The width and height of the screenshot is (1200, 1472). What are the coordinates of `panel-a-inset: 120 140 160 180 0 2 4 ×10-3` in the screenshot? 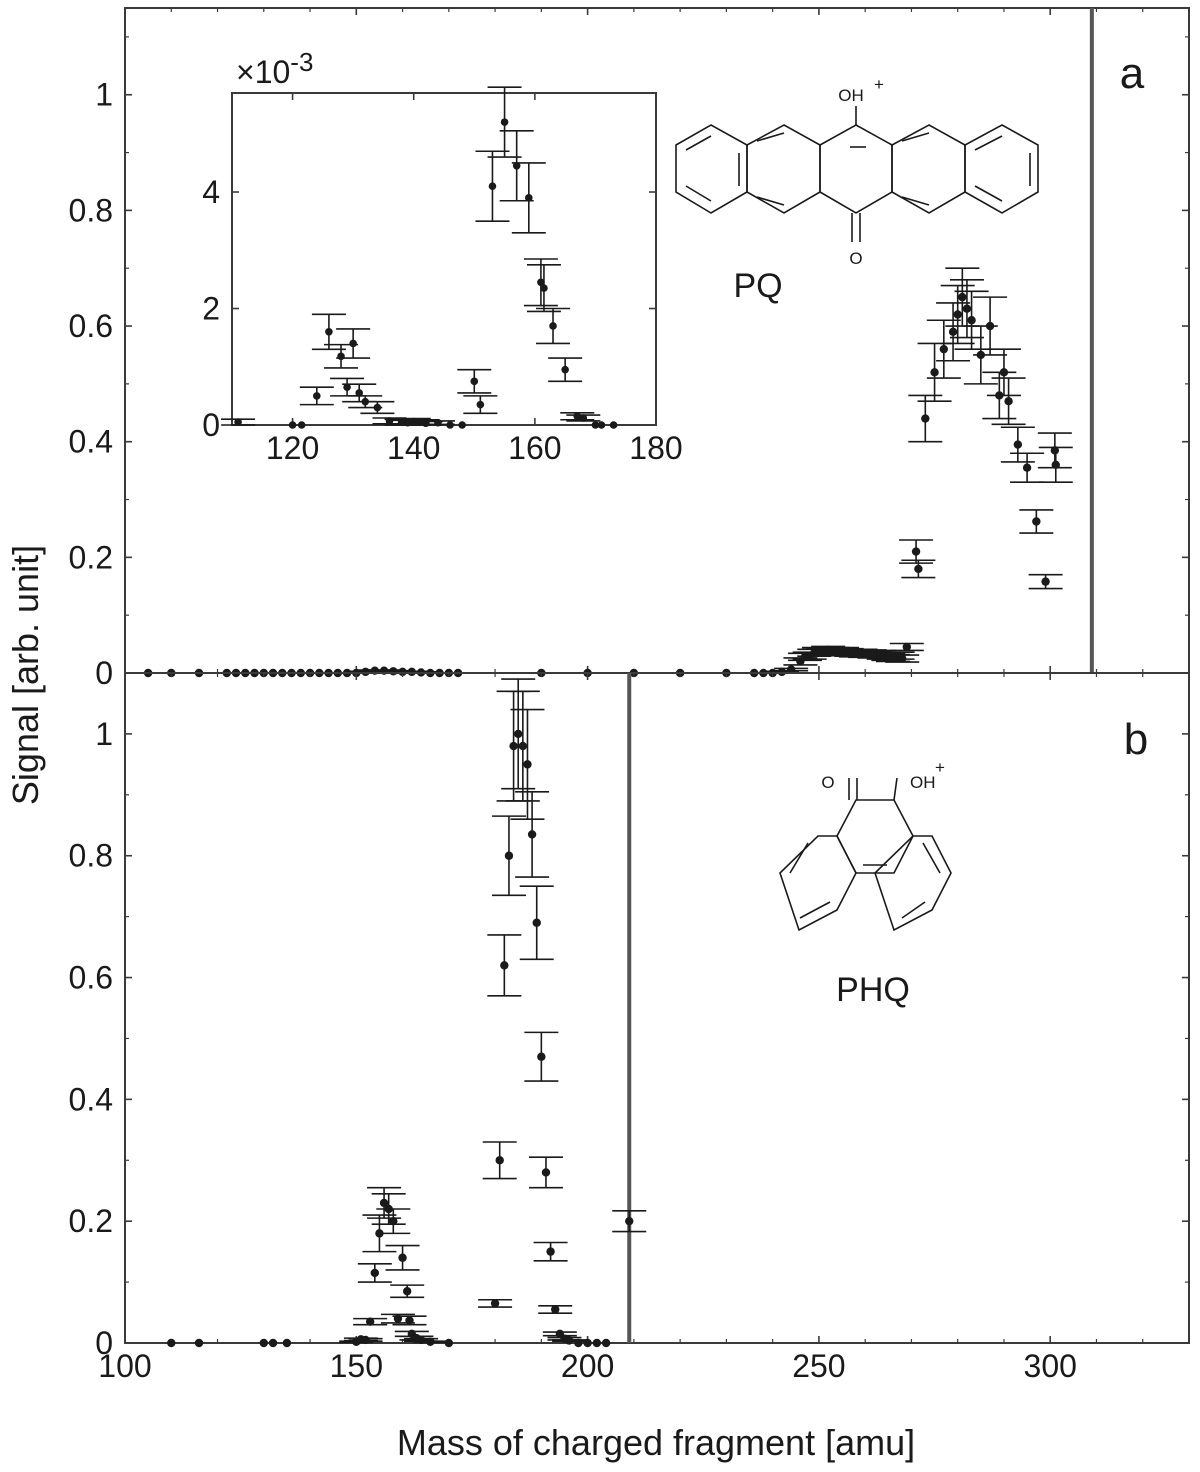 It's located at (442, 256).